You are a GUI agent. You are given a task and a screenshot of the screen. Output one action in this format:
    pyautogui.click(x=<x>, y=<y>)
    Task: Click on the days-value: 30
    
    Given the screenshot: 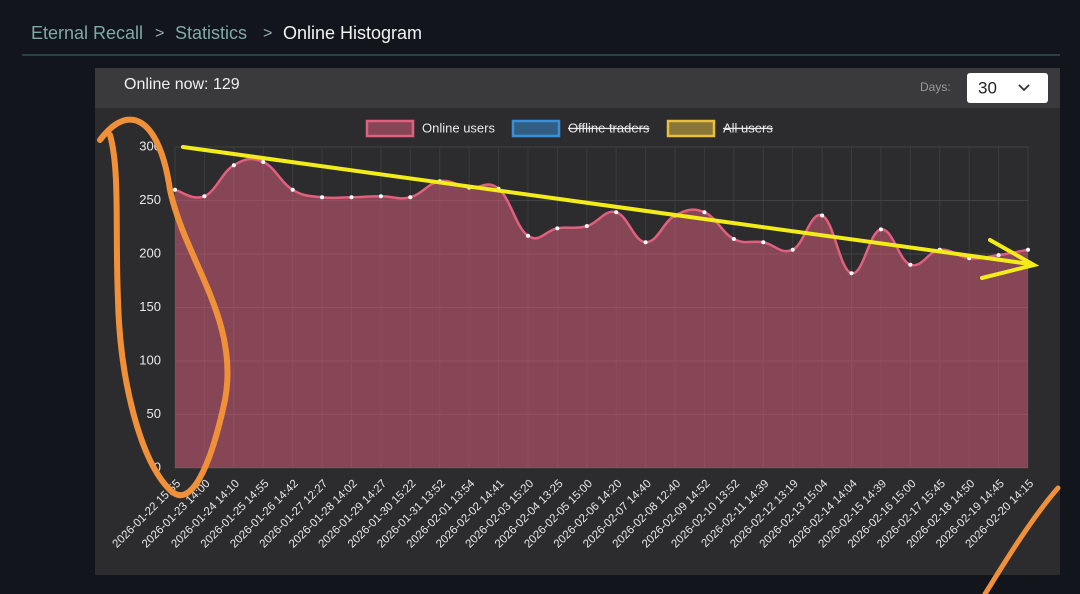 What is the action you would take?
    pyautogui.click(x=987, y=87)
    